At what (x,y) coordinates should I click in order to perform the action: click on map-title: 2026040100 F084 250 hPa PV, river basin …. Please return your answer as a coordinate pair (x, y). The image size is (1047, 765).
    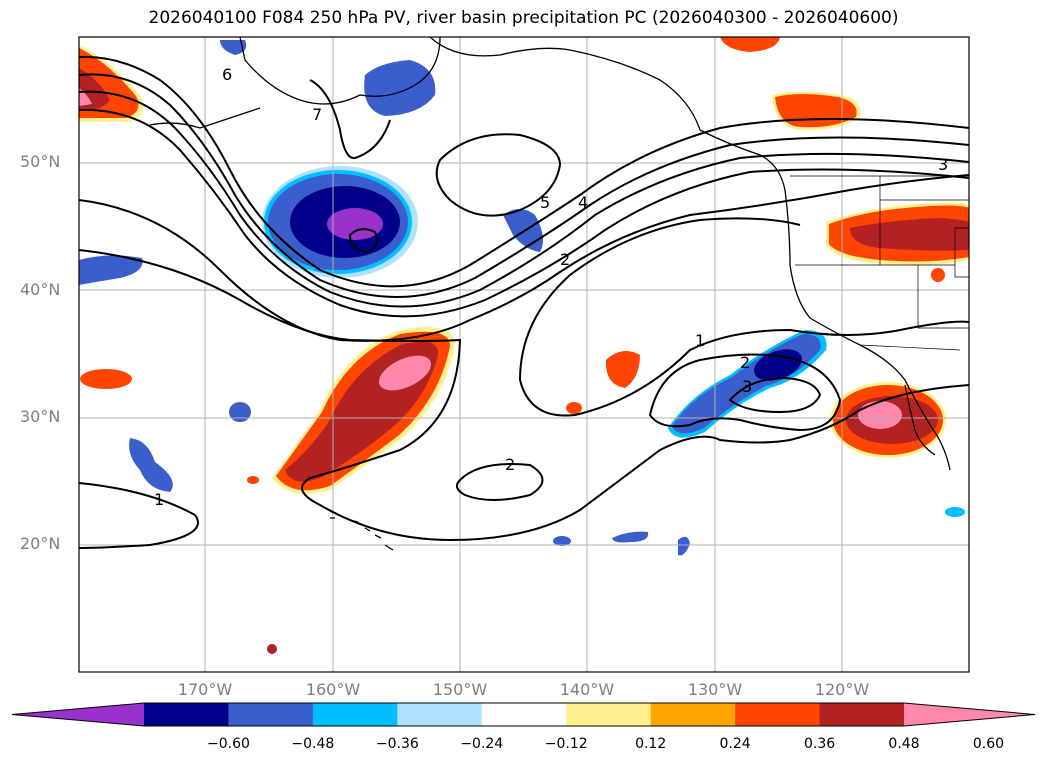
    Looking at the image, I should click on (523, 18).